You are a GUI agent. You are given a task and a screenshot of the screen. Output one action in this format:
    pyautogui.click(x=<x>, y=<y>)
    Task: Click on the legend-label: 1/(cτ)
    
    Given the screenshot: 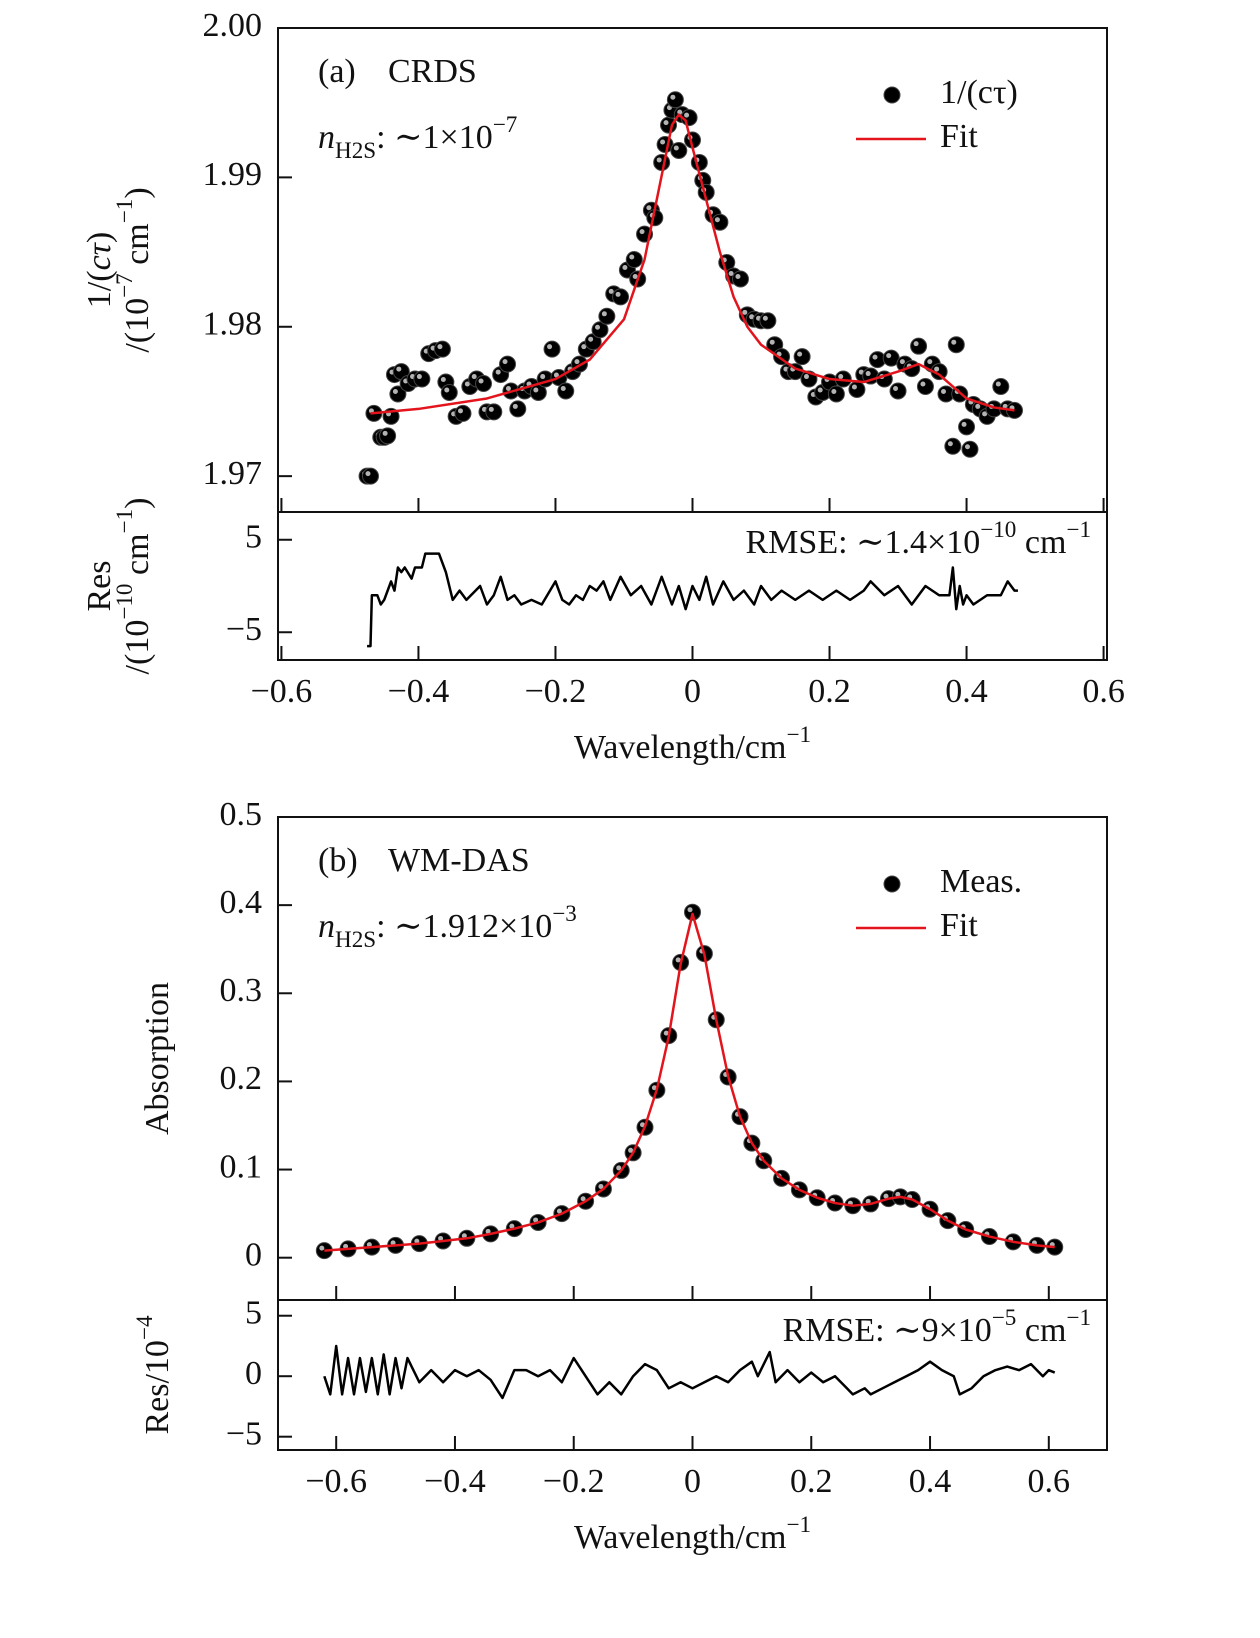 What is the action you would take?
    pyautogui.click(x=979, y=92)
    